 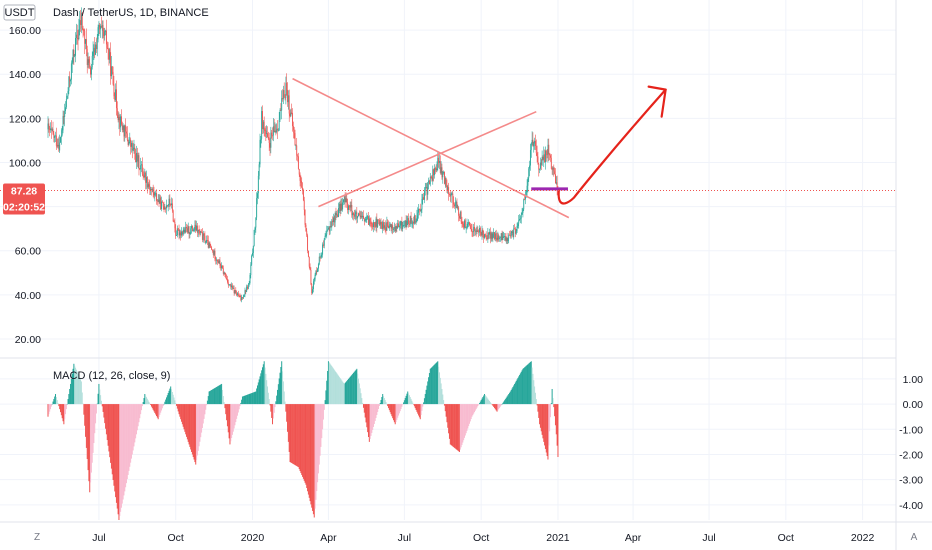 What do you see at coordinates (19, 12) in the screenshot?
I see `currency-badge: USDT` at bounding box center [19, 12].